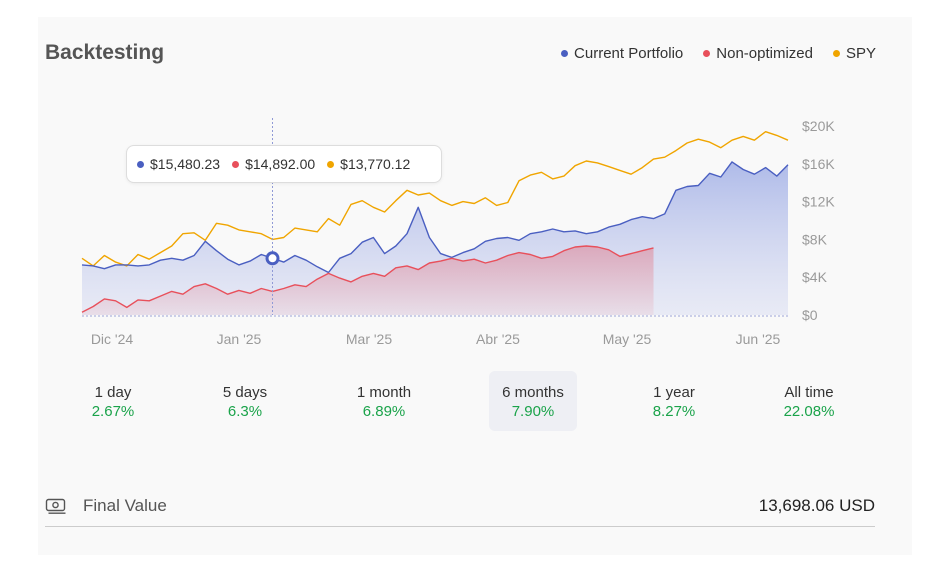 This screenshot has width=948, height=579. Describe the element at coordinates (809, 411) in the screenshot. I see `range-value: 22.08%` at that location.